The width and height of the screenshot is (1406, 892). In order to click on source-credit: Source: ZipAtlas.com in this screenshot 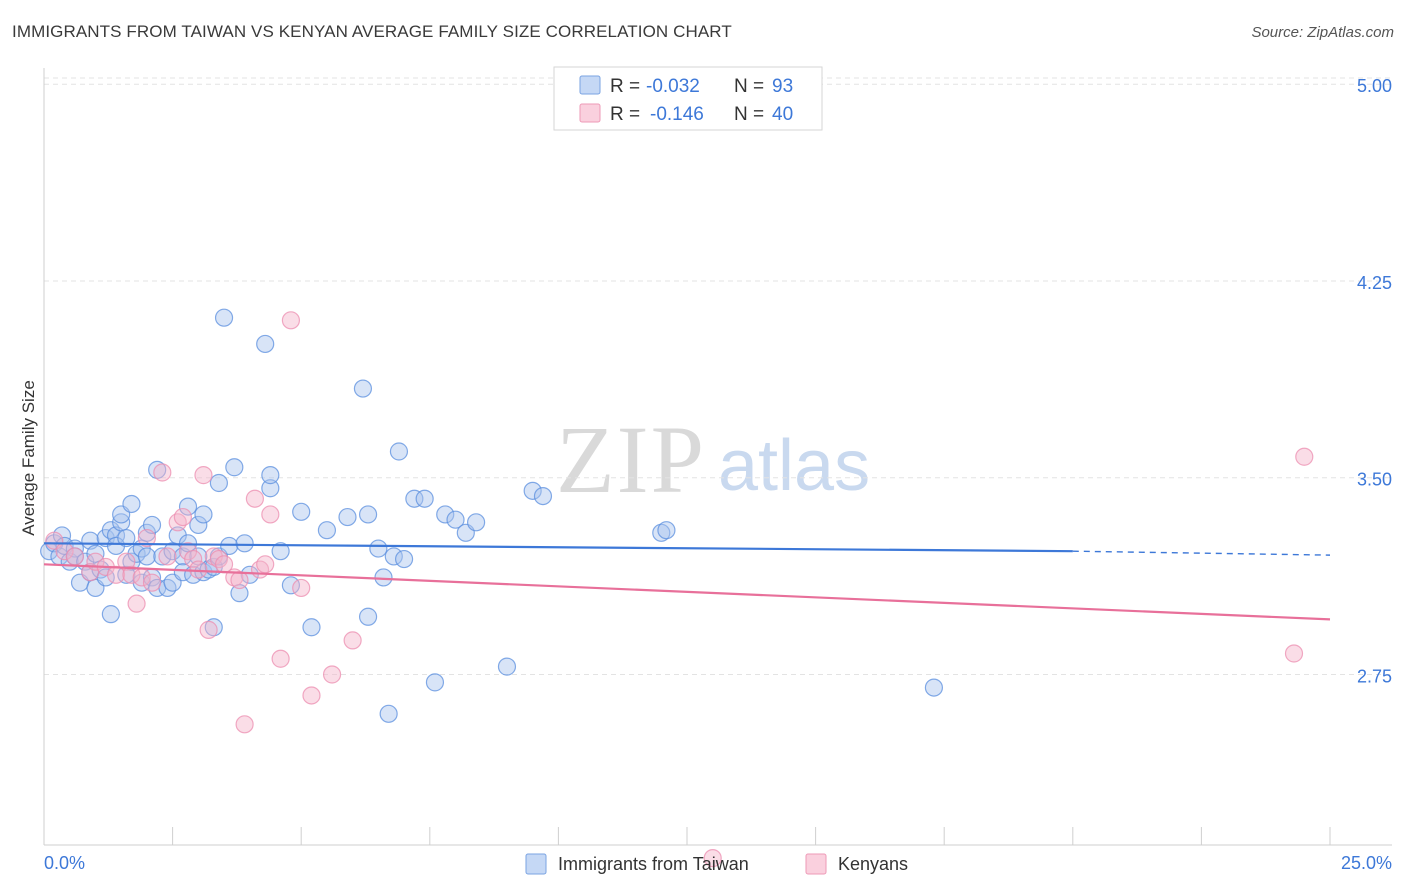, I will do `click(1322, 32)`.